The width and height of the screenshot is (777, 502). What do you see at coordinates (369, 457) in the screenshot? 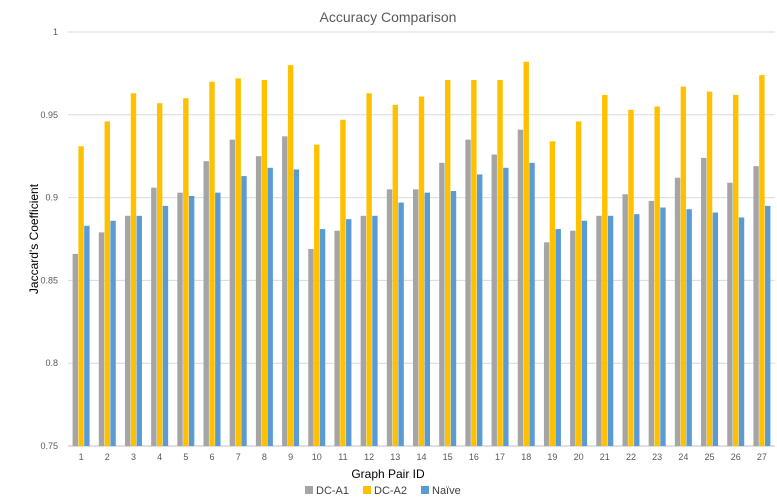
I see `x-tick-label: 12` at bounding box center [369, 457].